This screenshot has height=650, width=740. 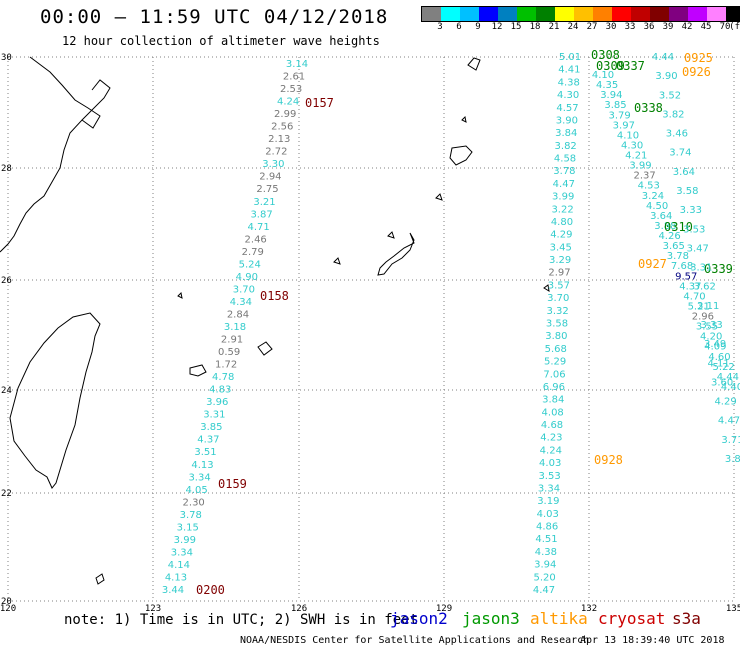 I want to click on swh-value: 2.56, so click(x=282, y=127).